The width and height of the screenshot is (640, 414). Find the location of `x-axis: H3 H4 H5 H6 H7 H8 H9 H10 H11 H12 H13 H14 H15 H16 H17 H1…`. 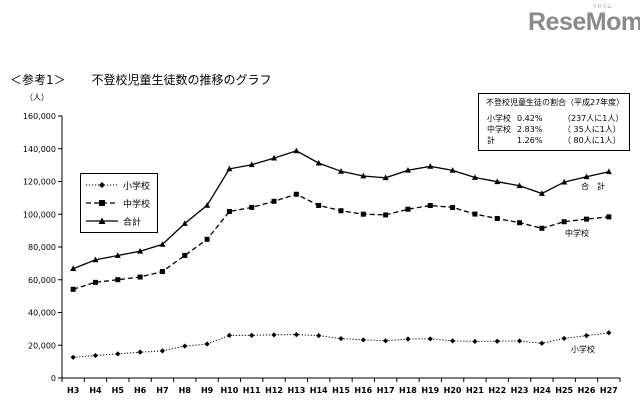

x-axis: H3 H4 H5 H6 H7 H8 H9 H10 H11 H12 H13 H14 H15 H16 H17 H1… is located at coordinates (341, 386).